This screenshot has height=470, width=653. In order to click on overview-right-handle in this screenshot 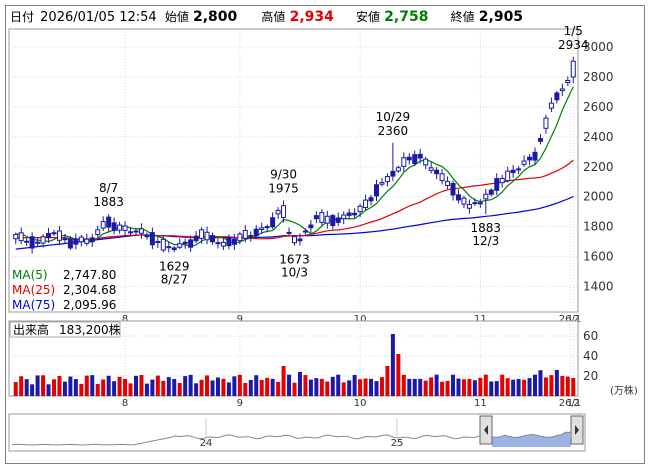, I will do `click(577, 430)`.